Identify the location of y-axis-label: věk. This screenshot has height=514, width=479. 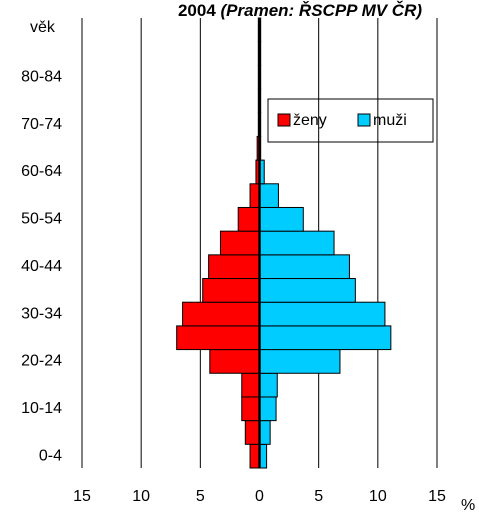
(43, 27).